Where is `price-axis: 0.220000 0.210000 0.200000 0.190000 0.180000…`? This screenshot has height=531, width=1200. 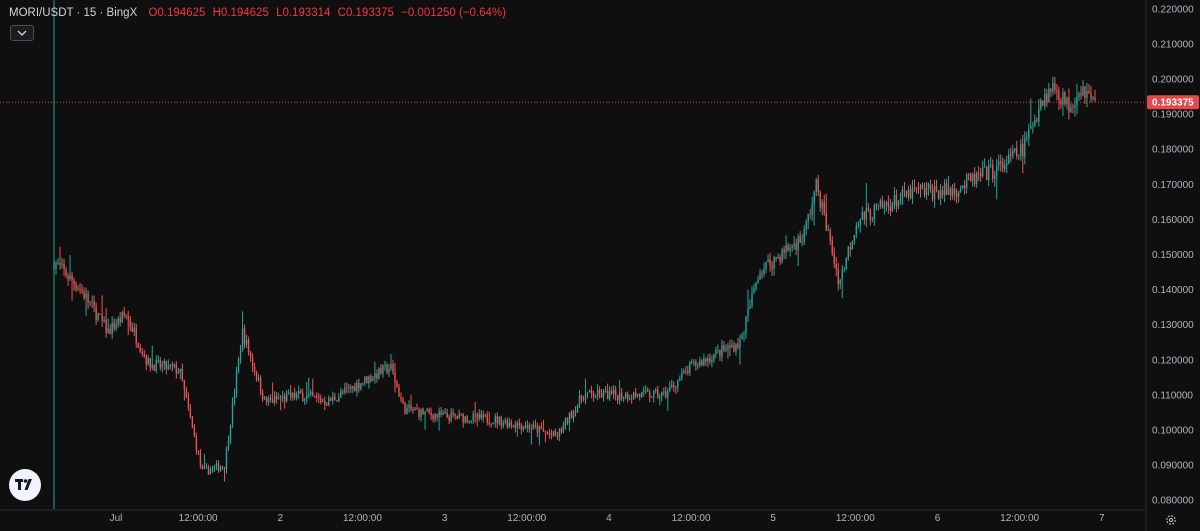 price-axis: 0.220000 0.210000 0.200000 0.190000 0.180000… is located at coordinates (1169, 265).